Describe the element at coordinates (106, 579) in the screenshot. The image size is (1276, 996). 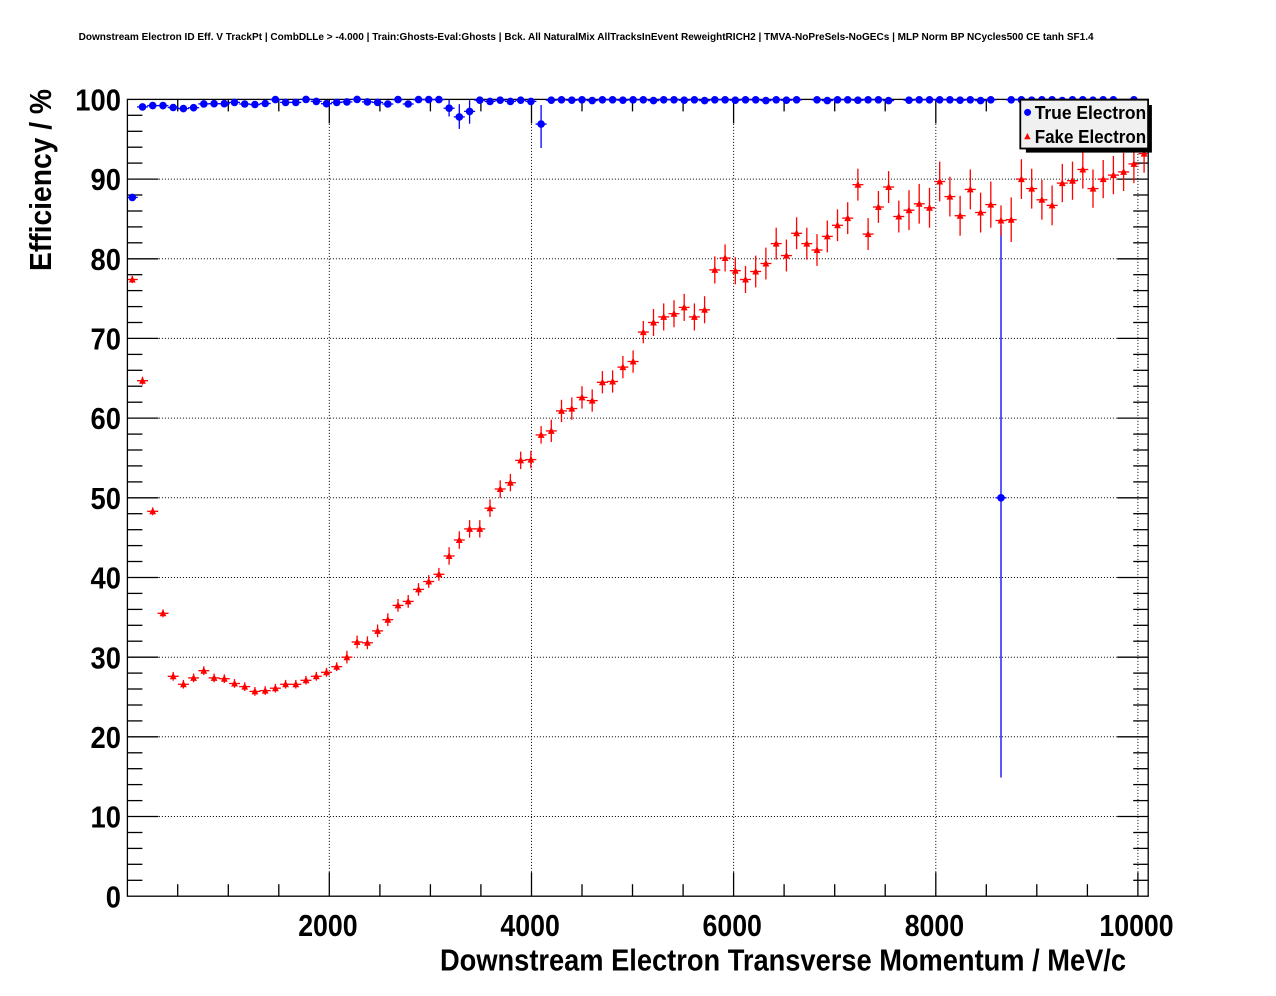
I see `svg-text: 40` at that location.